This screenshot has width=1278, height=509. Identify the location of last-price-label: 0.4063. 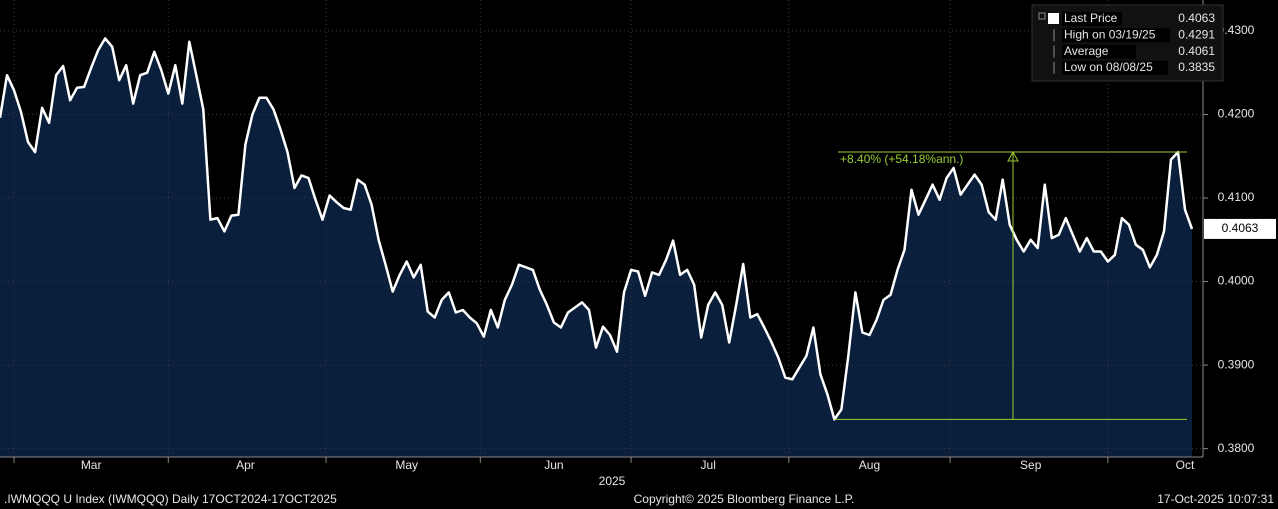
(1240, 228).